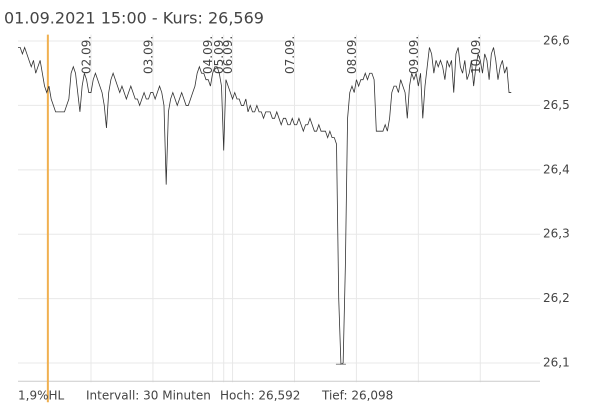 The height and width of the screenshot is (414, 589). Describe the element at coordinates (357, 396) in the screenshot. I see `footer-text: Tief: 26,098` at that location.